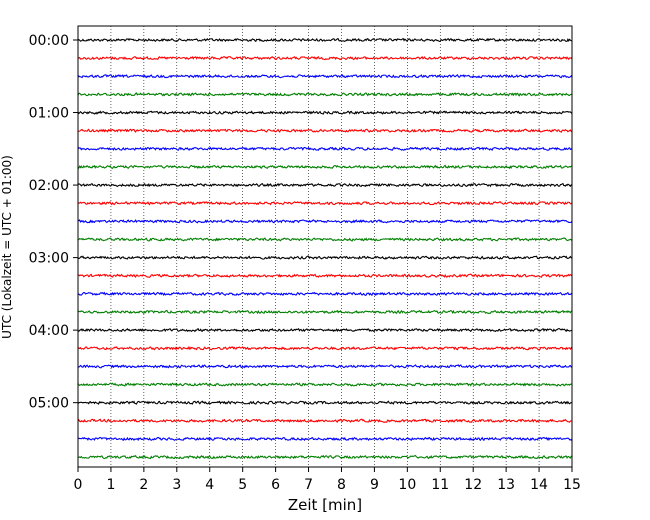  What do you see at coordinates (49, 186) in the screenshot?
I see `y-tick-label: 02:00` at bounding box center [49, 186].